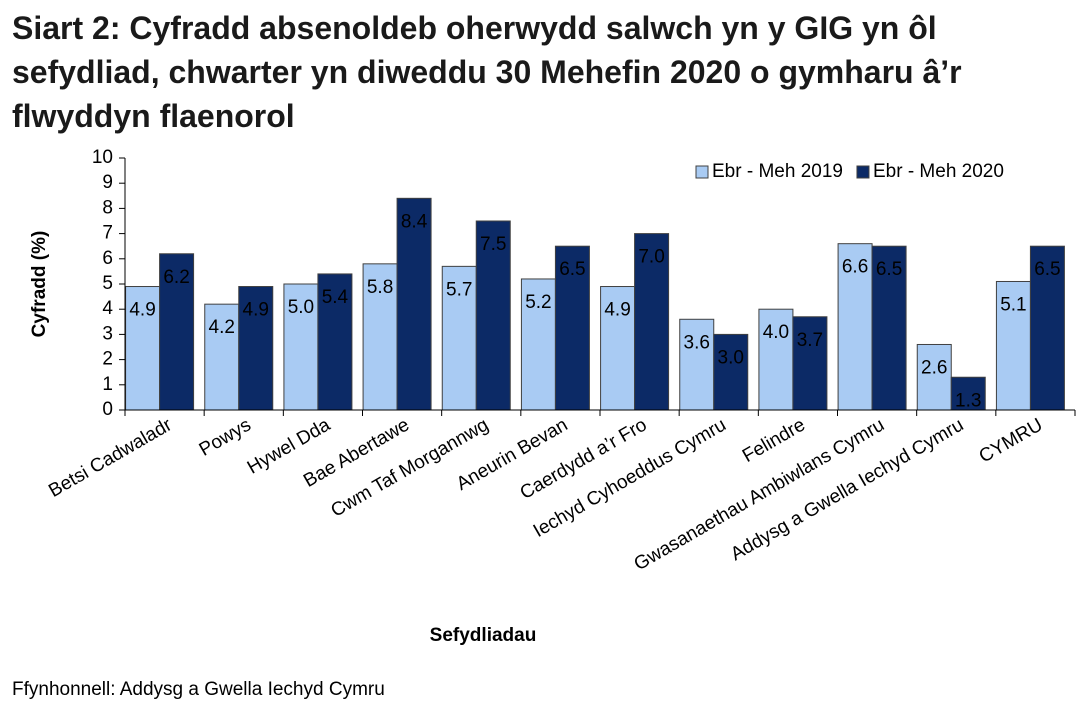 This screenshot has height=709, width=1088. What do you see at coordinates (107, 207) in the screenshot?
I see `y-tick-label: 8` at bounding box center [107, 207].